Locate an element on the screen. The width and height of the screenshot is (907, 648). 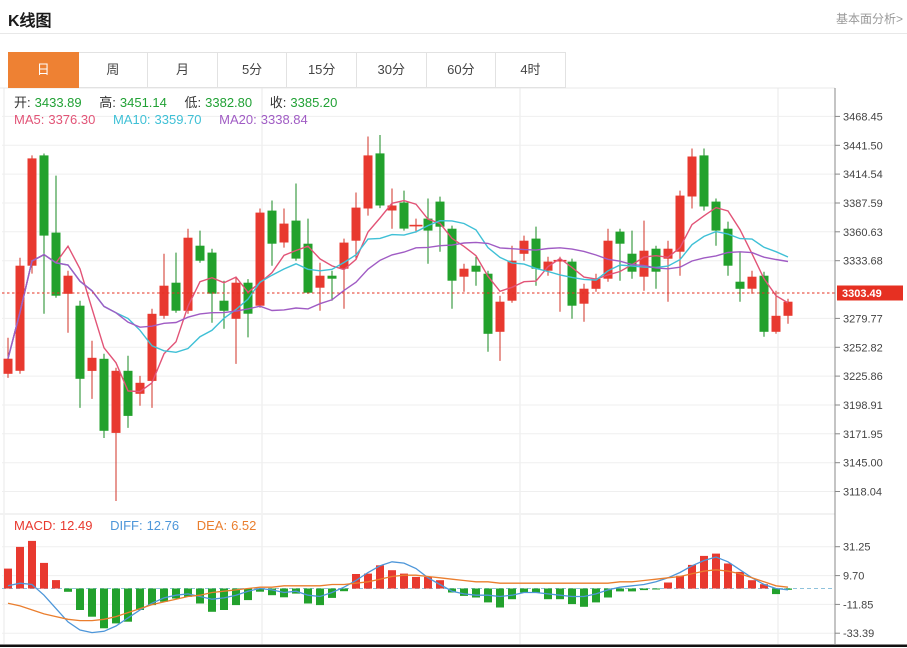
svg-text: 3118.04 is located at coordinates (862, 493).